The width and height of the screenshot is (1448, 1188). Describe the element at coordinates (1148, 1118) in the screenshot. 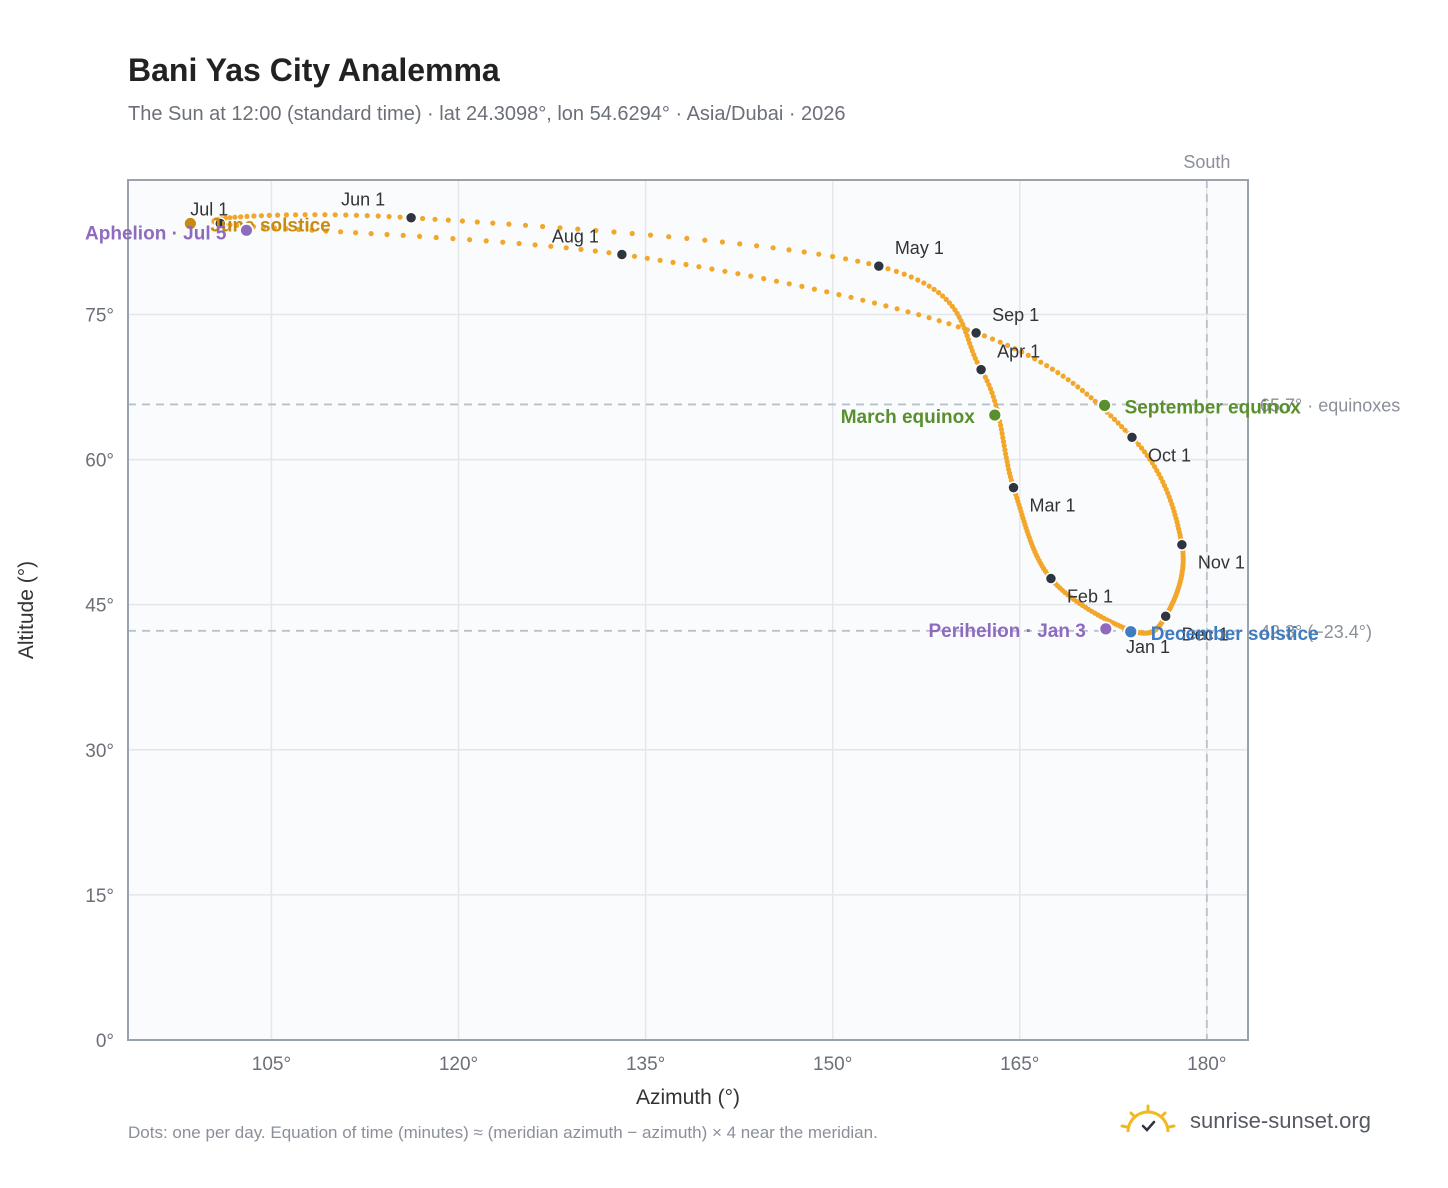

I see `sun-logo-icon` at that location.